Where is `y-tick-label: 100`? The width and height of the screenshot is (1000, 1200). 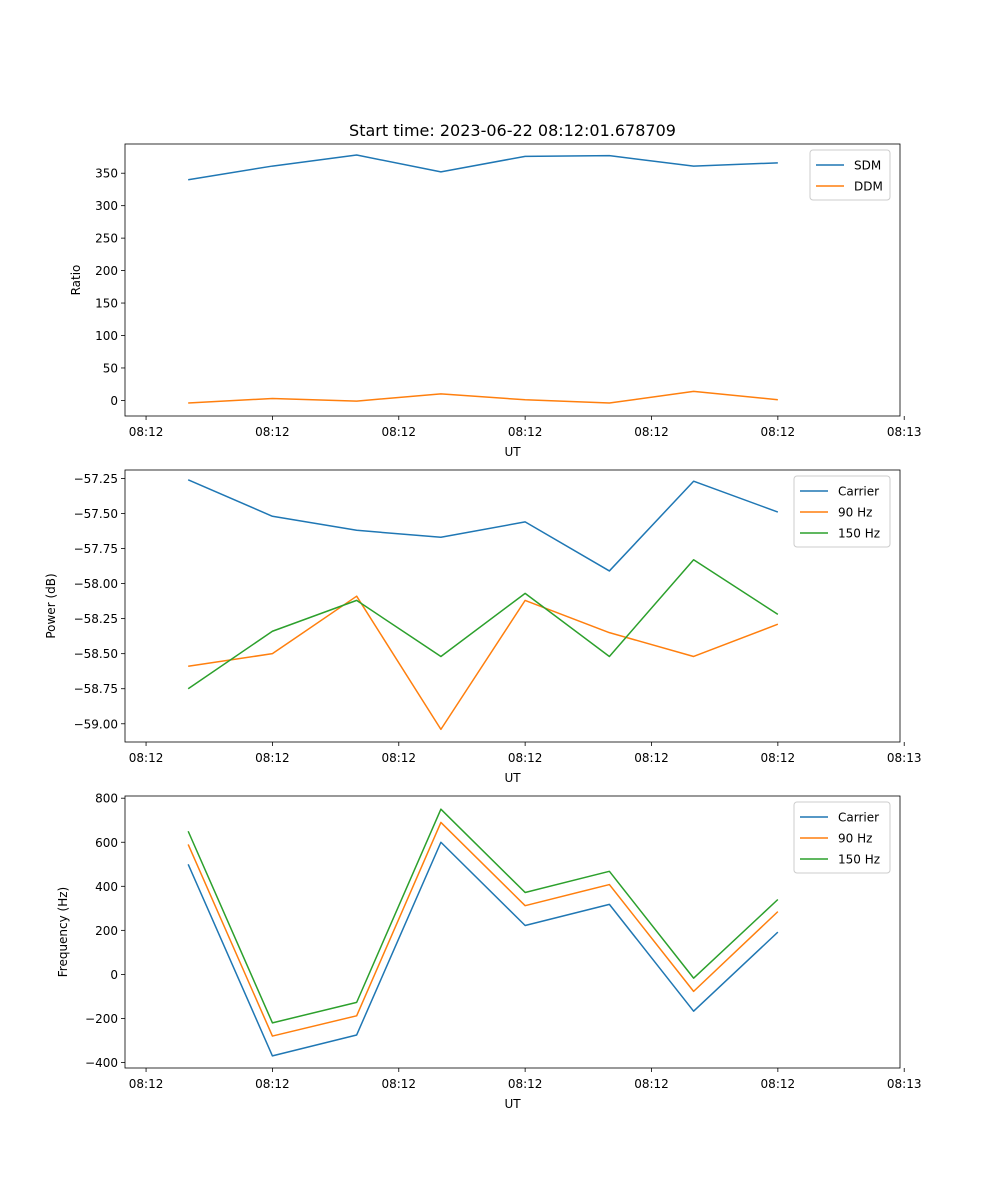
y-tick-label: 100 is located at coordinates (106, 336).